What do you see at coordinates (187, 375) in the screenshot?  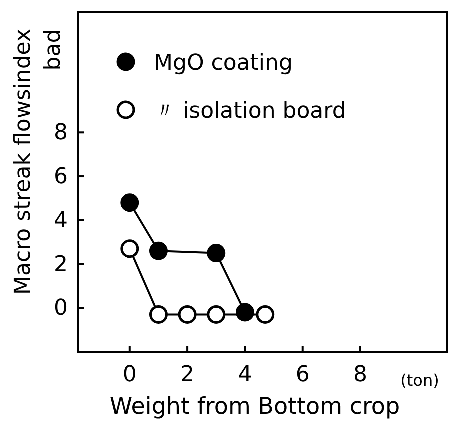 I see `x-tick-label: 2` at bounding box center [187, 375].